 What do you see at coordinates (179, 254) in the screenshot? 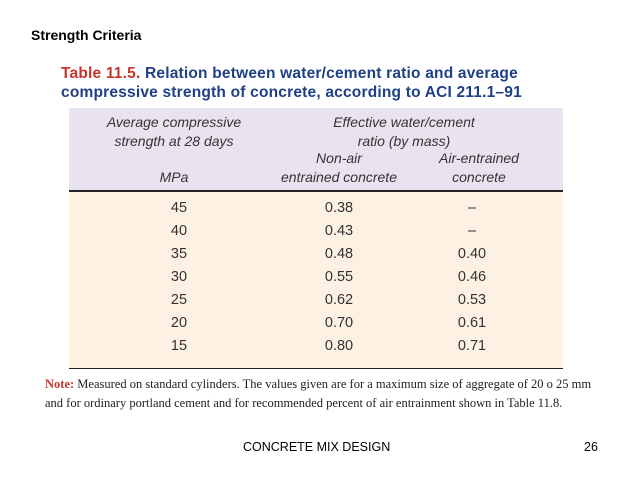
I see `cell-strength: 35` at bounding box center [179, 254].